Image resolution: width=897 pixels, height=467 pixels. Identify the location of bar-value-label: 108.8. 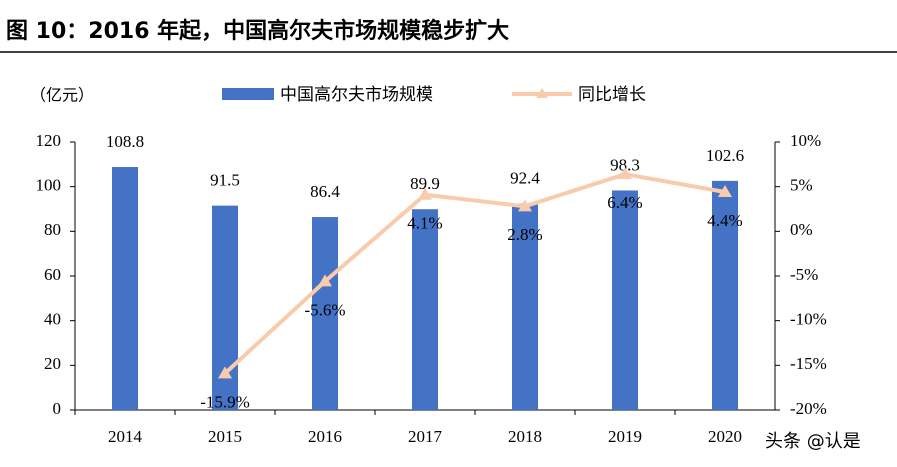
(125, 141).